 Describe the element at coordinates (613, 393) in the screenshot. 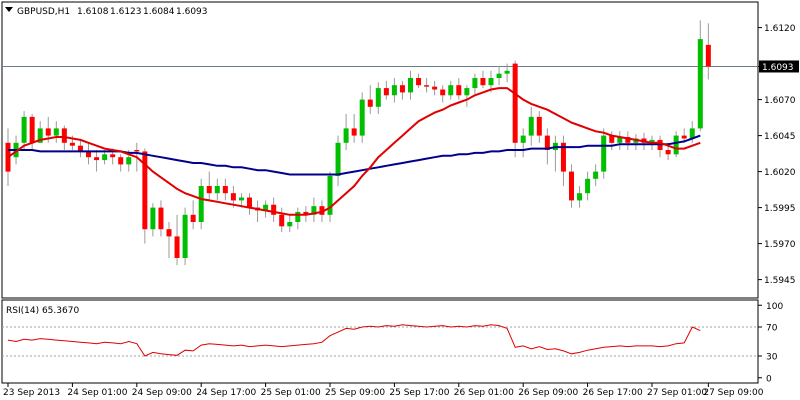

I see `time-tick-label: 26 Sep 17:00` at that location.